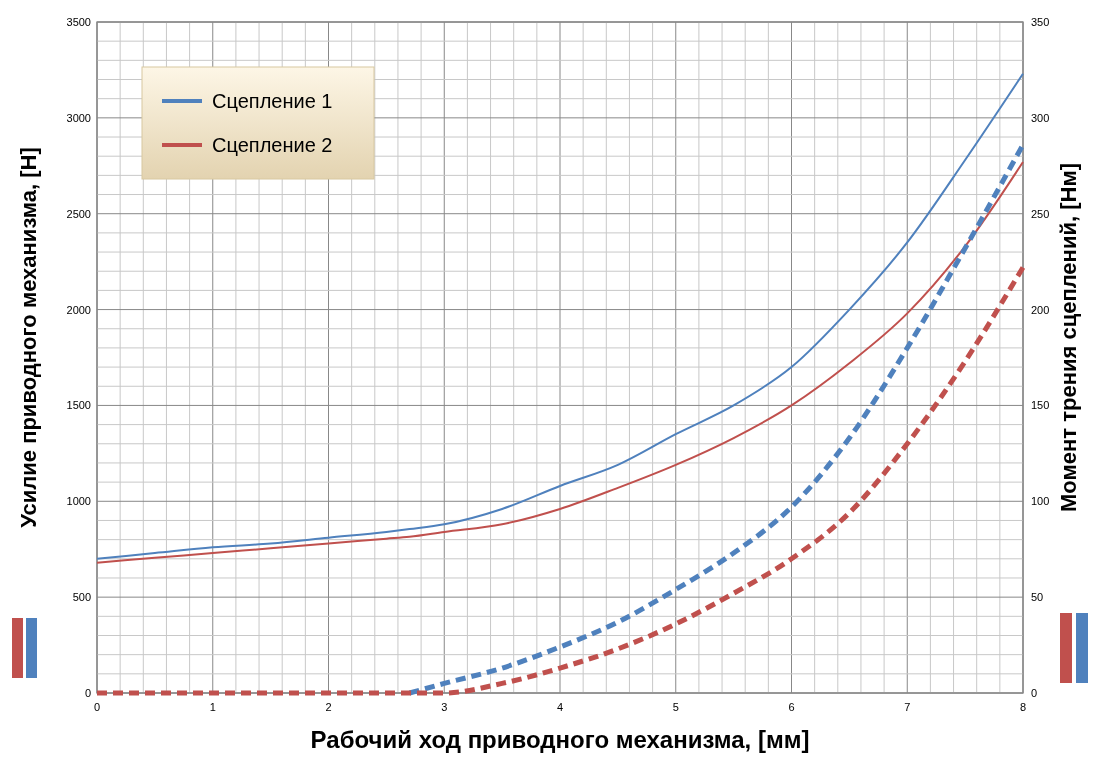  Describe the element at coordinates (78, 213) in the screenshot. I see `y-tick-label: 2500` at that location.